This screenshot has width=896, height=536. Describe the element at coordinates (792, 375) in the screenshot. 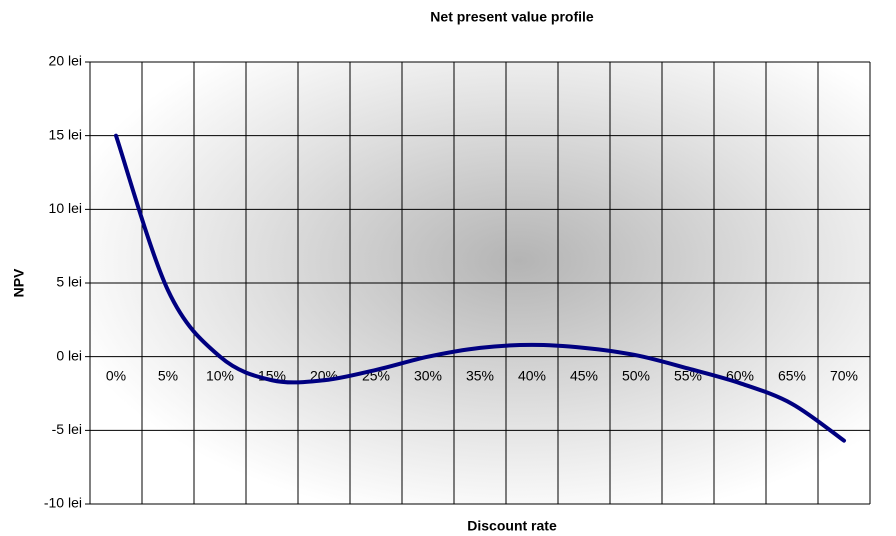

I see `x-tick-label: 65%` at that location.